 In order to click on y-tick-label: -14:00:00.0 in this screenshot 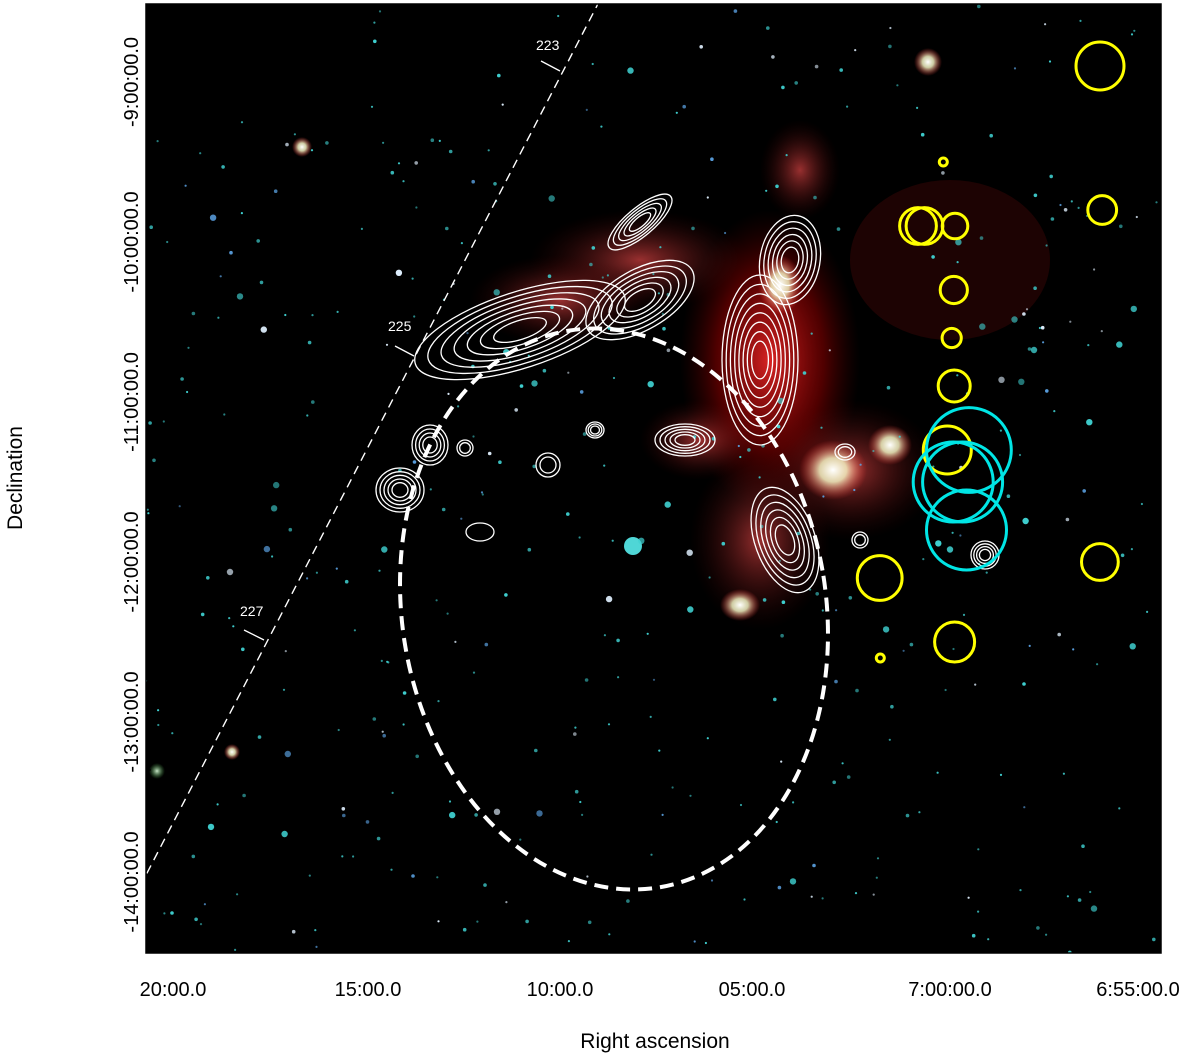, I will do `click(132, 881)`.